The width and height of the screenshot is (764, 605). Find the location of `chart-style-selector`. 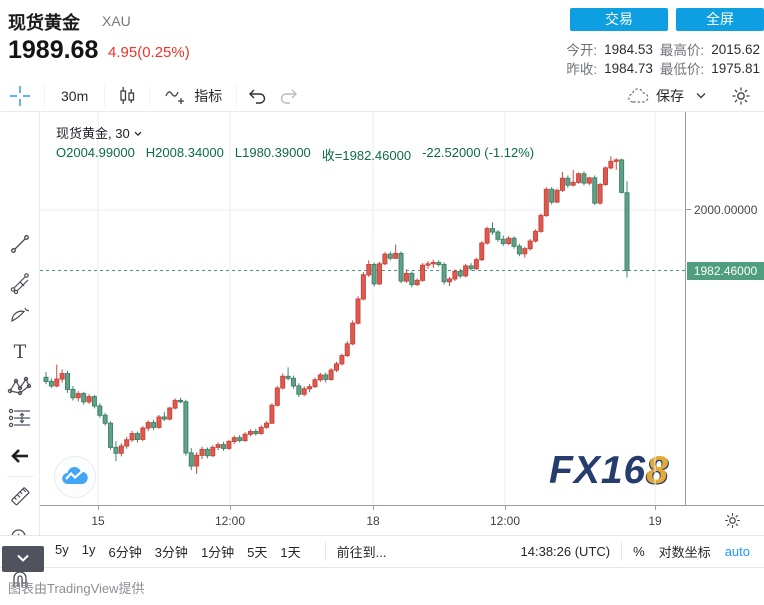

chart-style-selector is located at coordinates (127, 96).